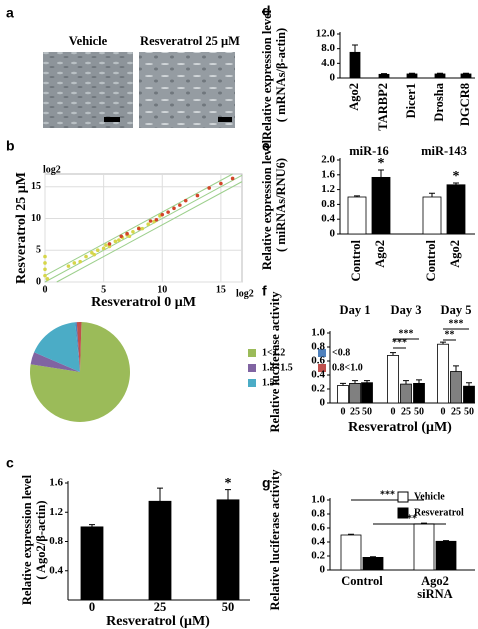  What do you see at coordinates (328, 48) in the screenshot?
I see `y-tick-label: 8.0` at bounding box center [328, 48].